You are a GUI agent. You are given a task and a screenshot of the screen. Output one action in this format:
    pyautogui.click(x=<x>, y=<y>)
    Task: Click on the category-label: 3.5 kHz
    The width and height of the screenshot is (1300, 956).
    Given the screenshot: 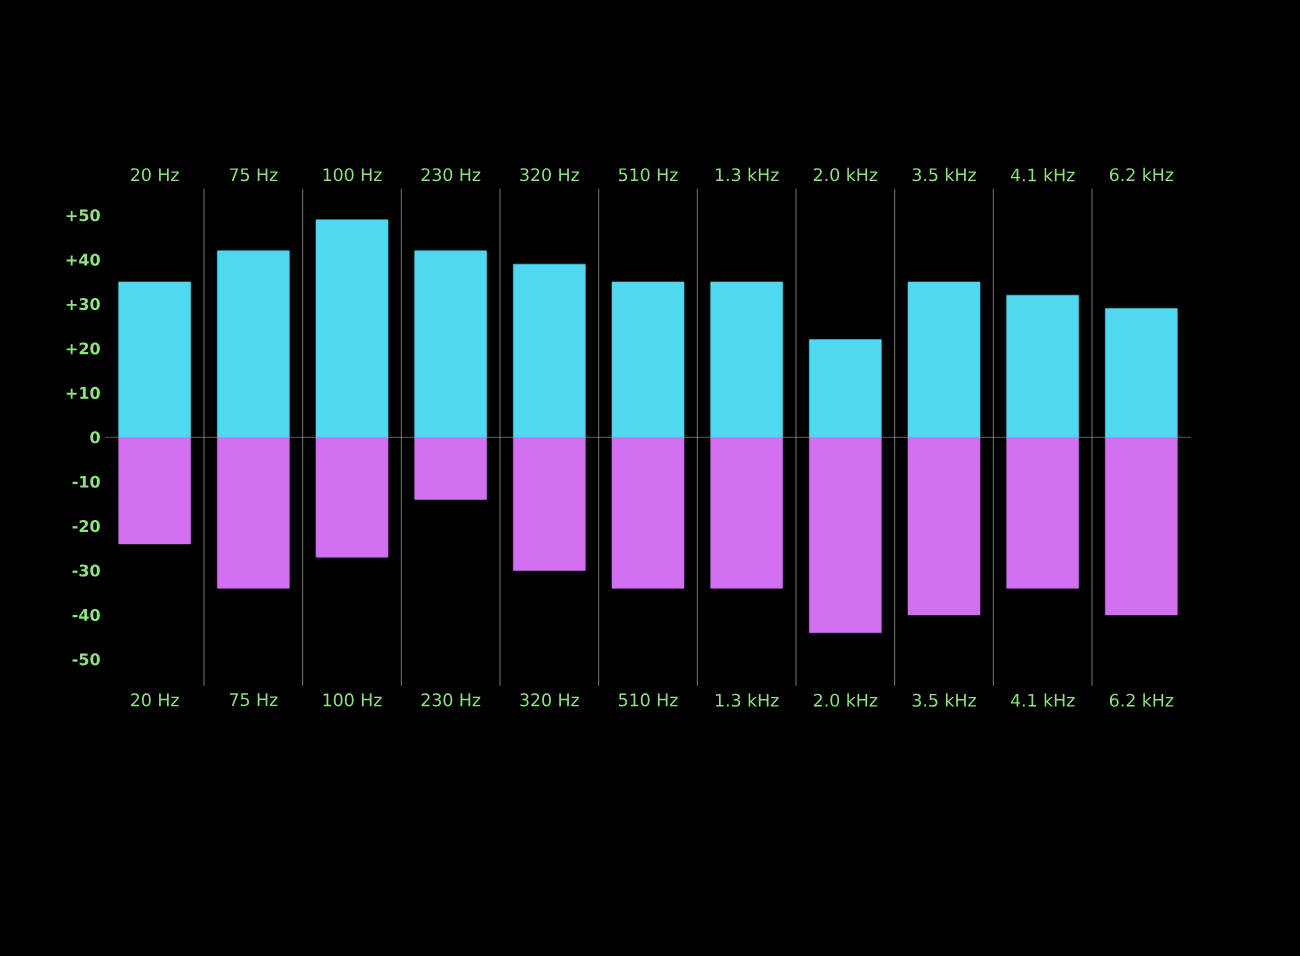 What is the action you would take?
    pyautogui.click(x=944, y=174)
    